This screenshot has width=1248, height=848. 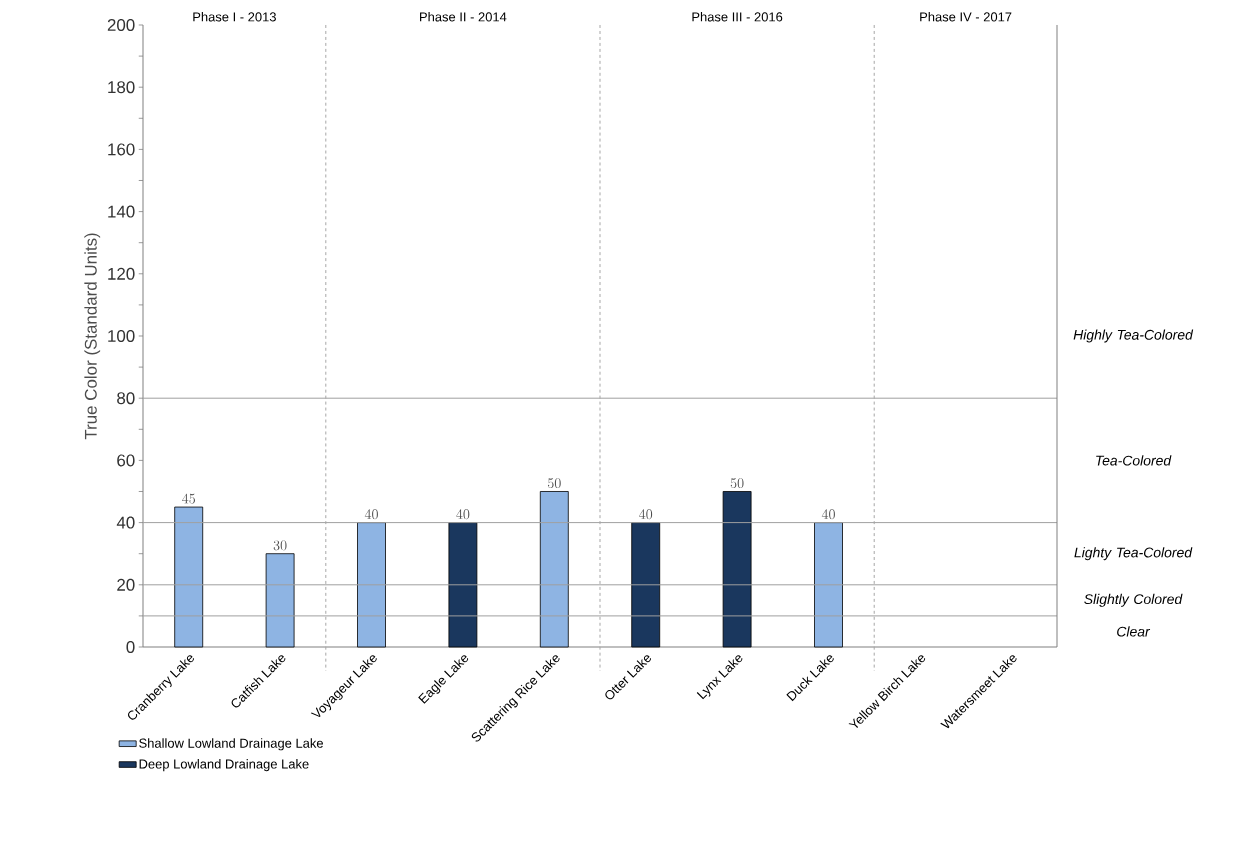 I want to click on y-tick-label: 80, so click(x=126, y=398).